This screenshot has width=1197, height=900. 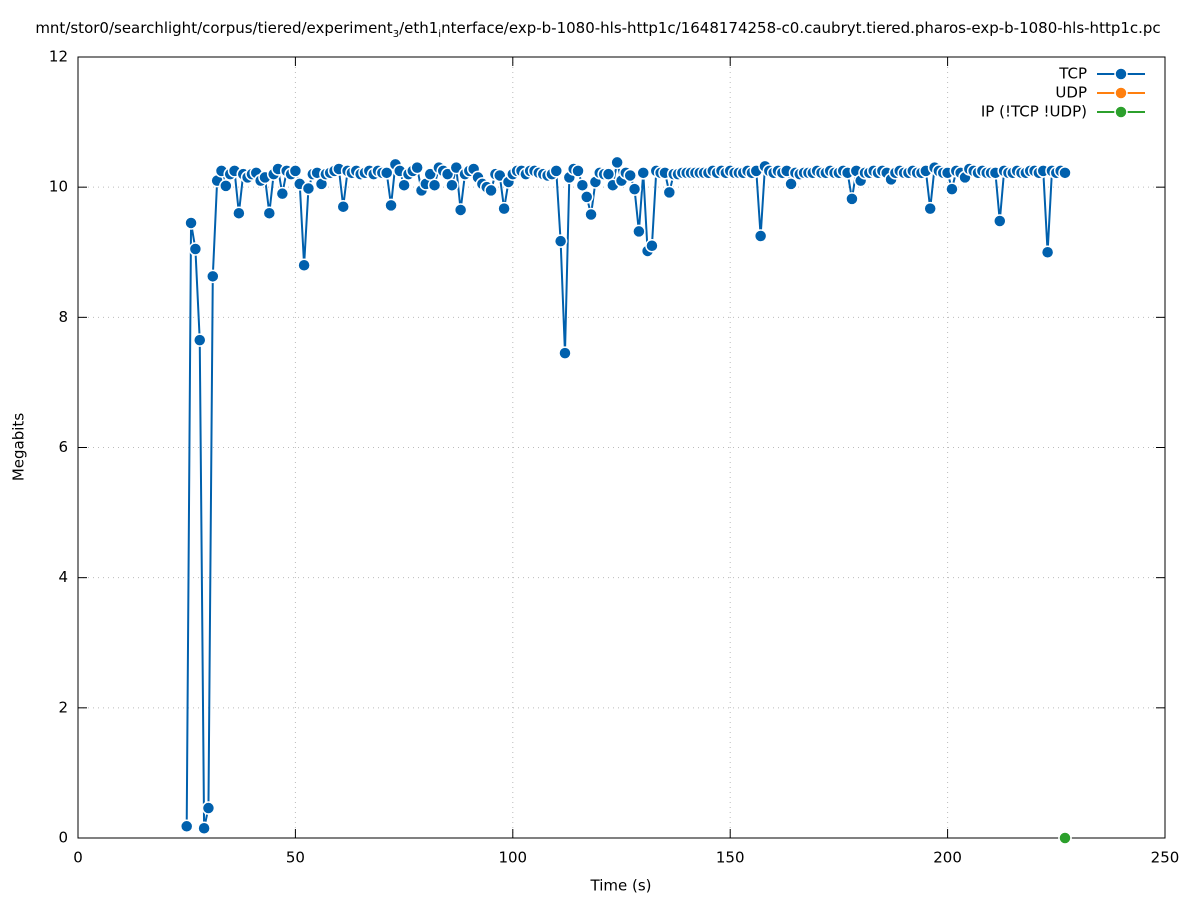 What do you see at coordinates (1034, 112) in the screenshot?
I see `legend-label: IP (!TCP !UDP)` at bounding box center [1034, 112].